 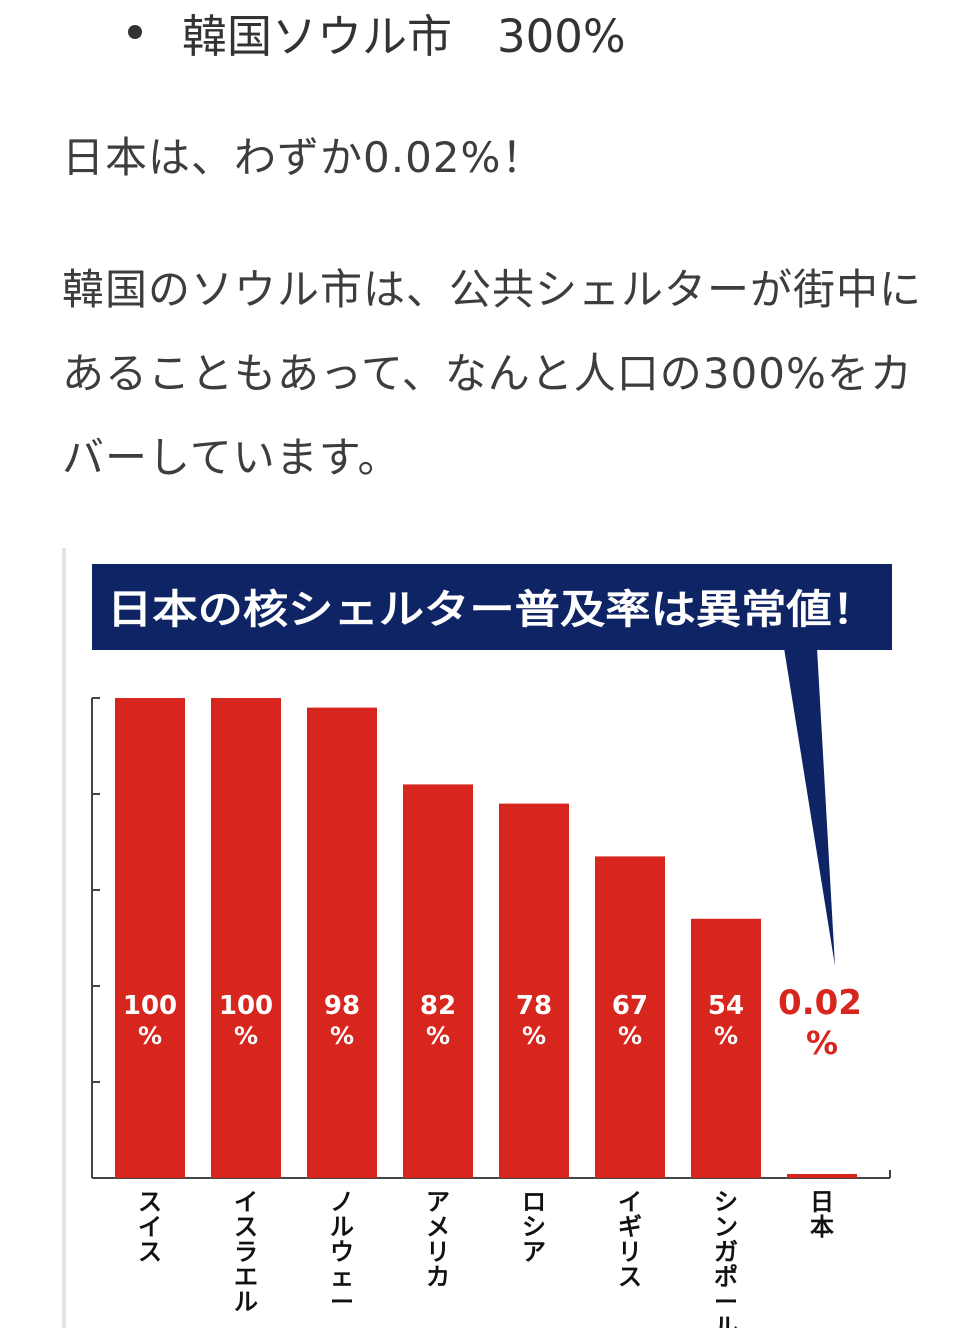 I want to click on value-label: 82, so click(x=438, y=1006).